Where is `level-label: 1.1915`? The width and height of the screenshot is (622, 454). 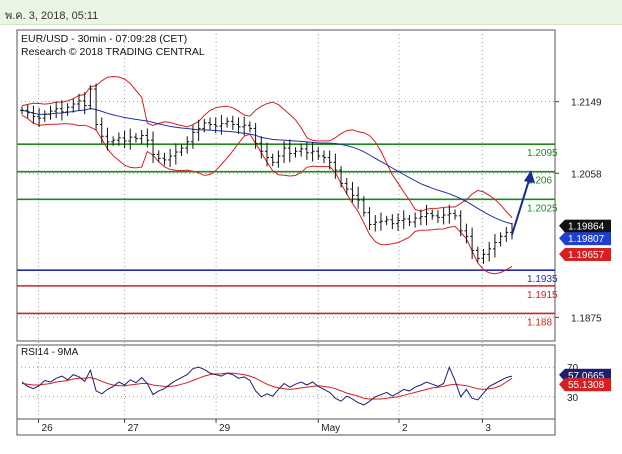 level-label: 1.1915 is located at coordinates (542, 295).